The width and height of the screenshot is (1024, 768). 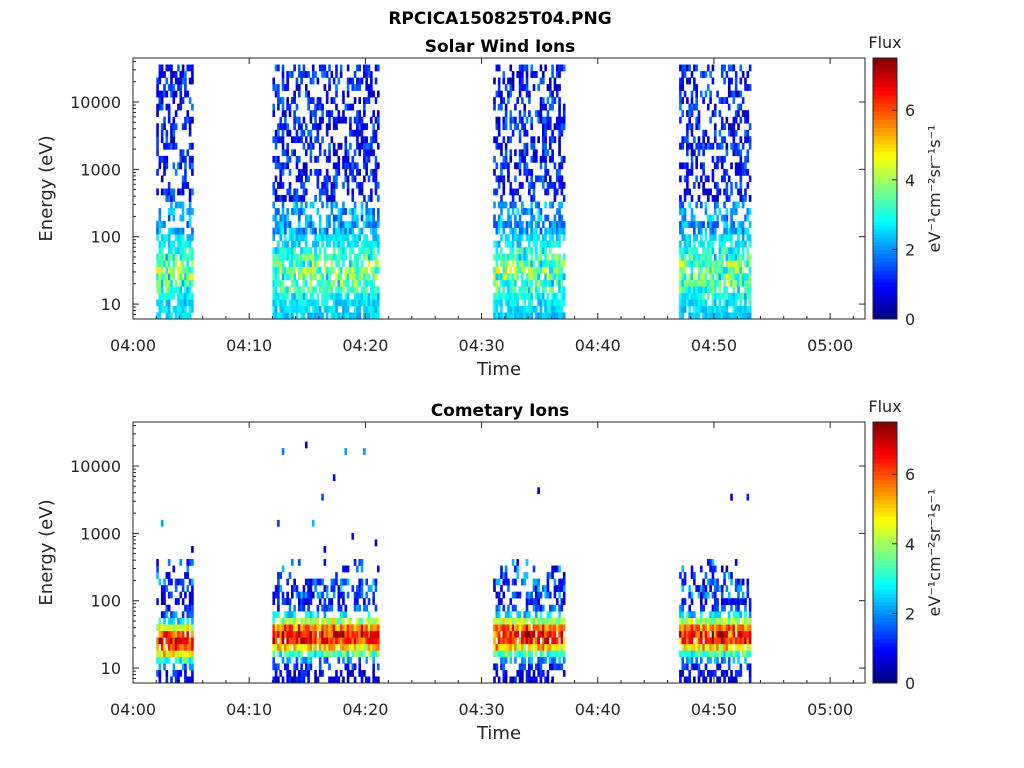 What do you see at coordinates (111, 668) in the screenshot?
I see `y-tick-label: 10` at bounding box center [111, 668].